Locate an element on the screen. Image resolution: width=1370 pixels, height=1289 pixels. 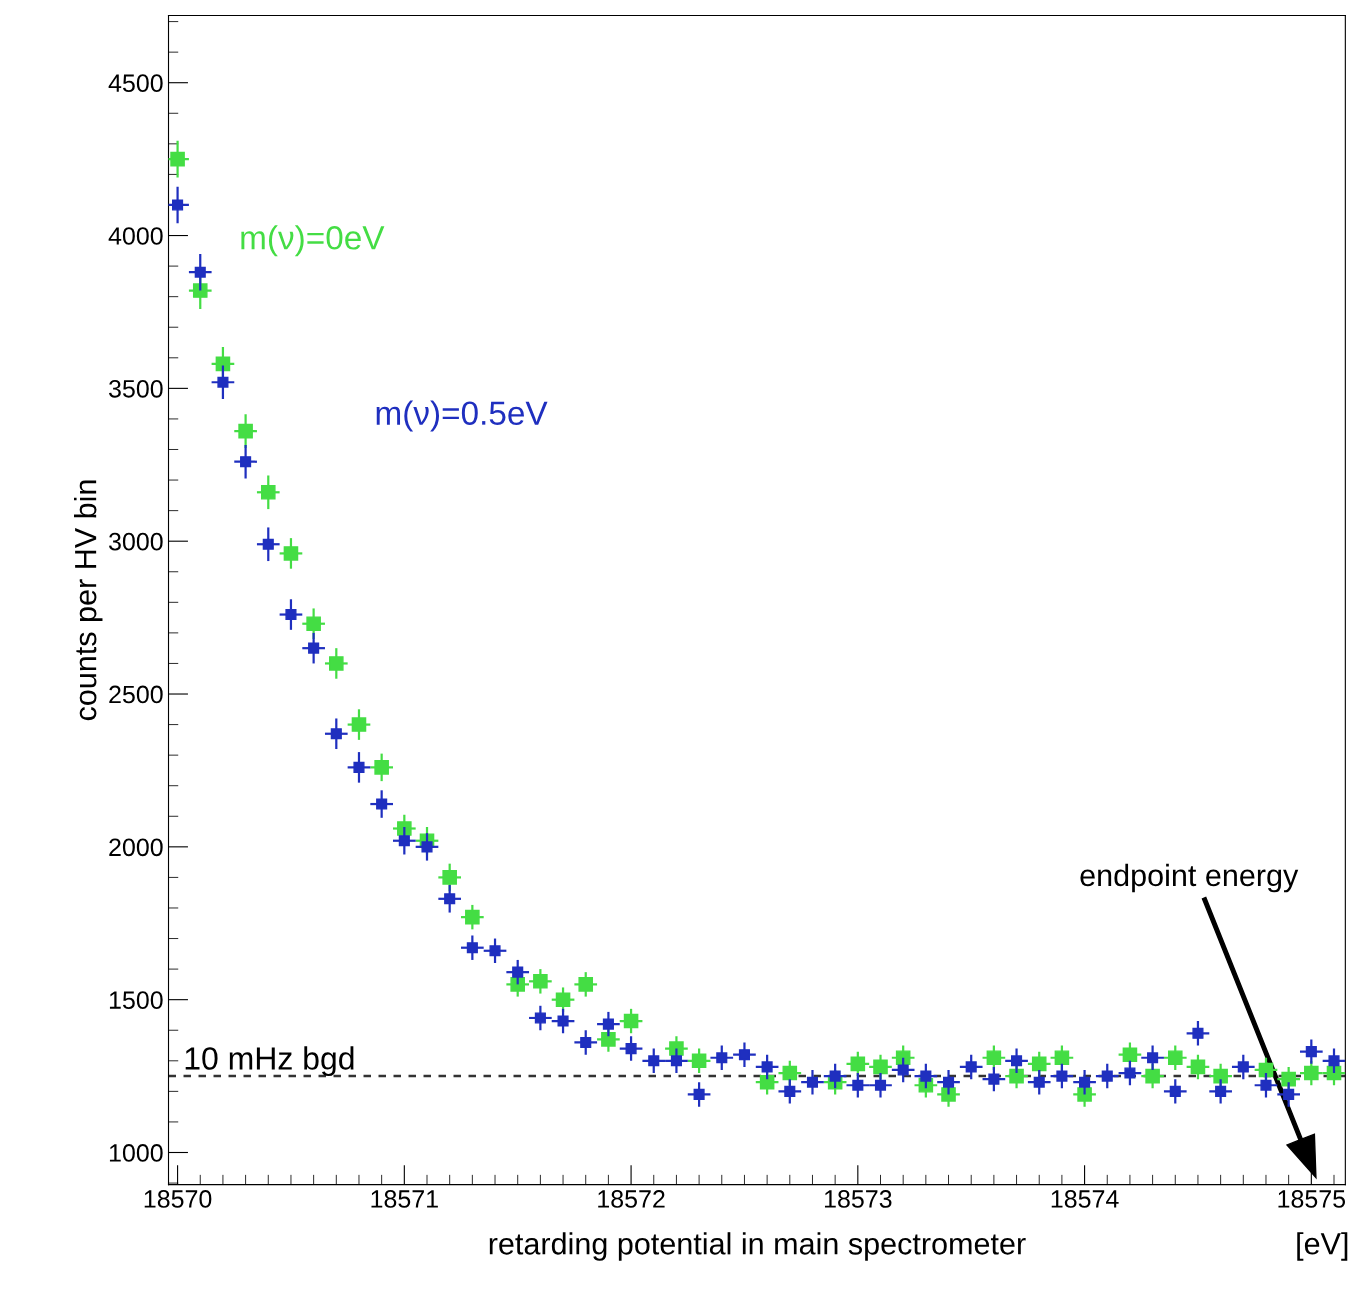
series-label: m(ν)=0eV is located at coordinates (313, 241).